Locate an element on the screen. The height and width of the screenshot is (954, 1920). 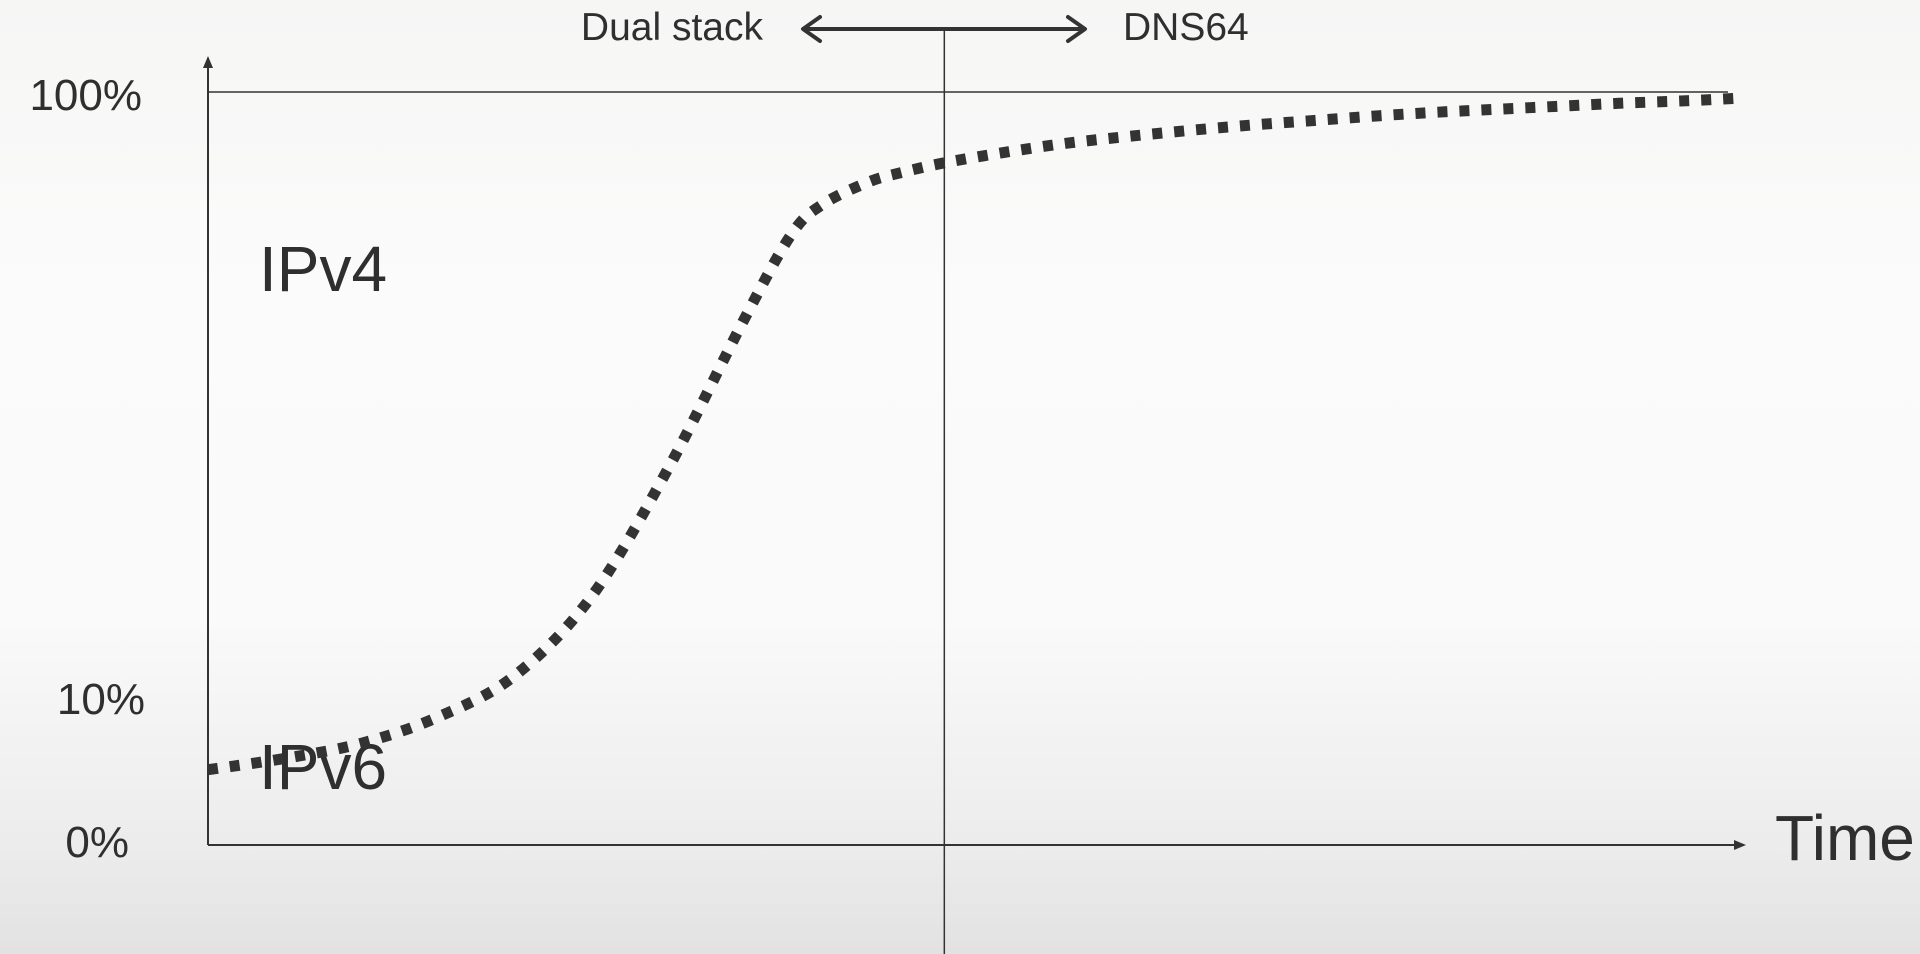
dns64-label: DNS64 is located at coordinates (1186, 27).